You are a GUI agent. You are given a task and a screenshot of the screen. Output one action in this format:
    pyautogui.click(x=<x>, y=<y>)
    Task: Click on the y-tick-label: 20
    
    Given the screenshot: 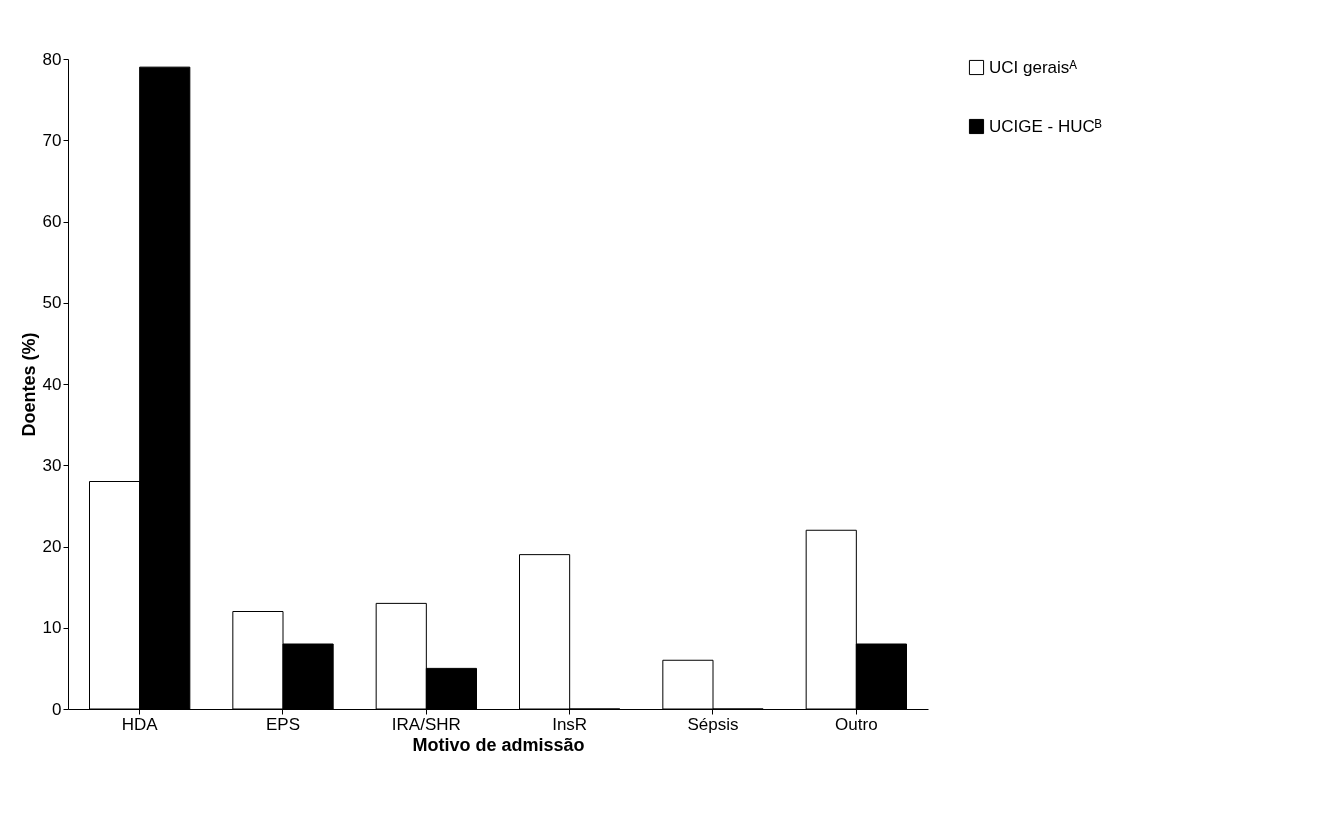 What is the action you would take?
    pyautogui.click(x=52, y=546)
    